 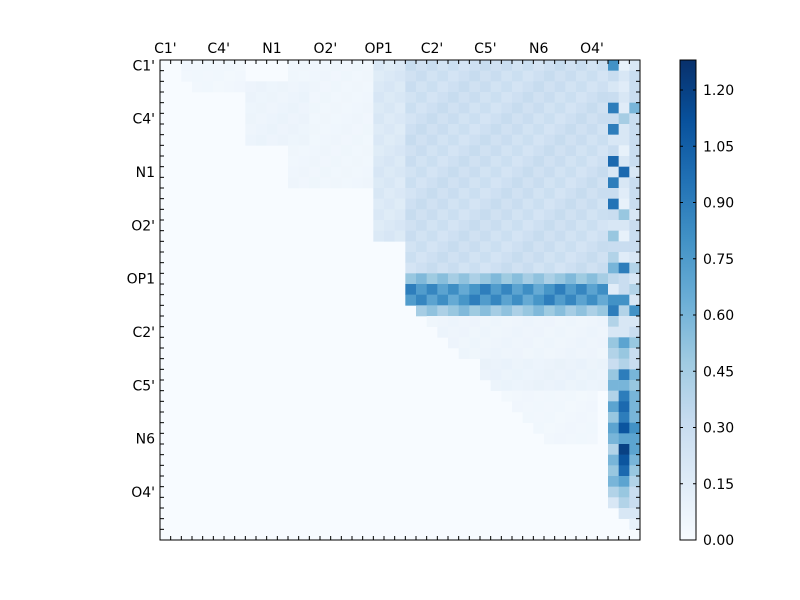 What do you see at coordinates (592, 49) in the screenshot?
I see `x-tick-label: O4'` at bounding box center [592, 49].